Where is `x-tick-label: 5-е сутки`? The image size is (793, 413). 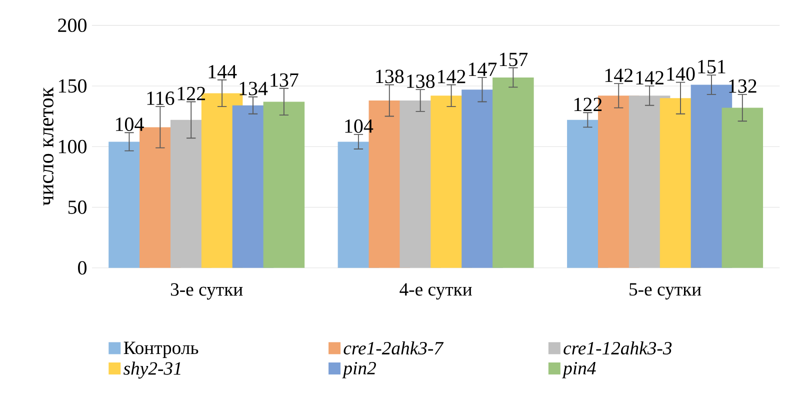
x-tick-label: 5-е сутки is located at coordinates (666, 291).